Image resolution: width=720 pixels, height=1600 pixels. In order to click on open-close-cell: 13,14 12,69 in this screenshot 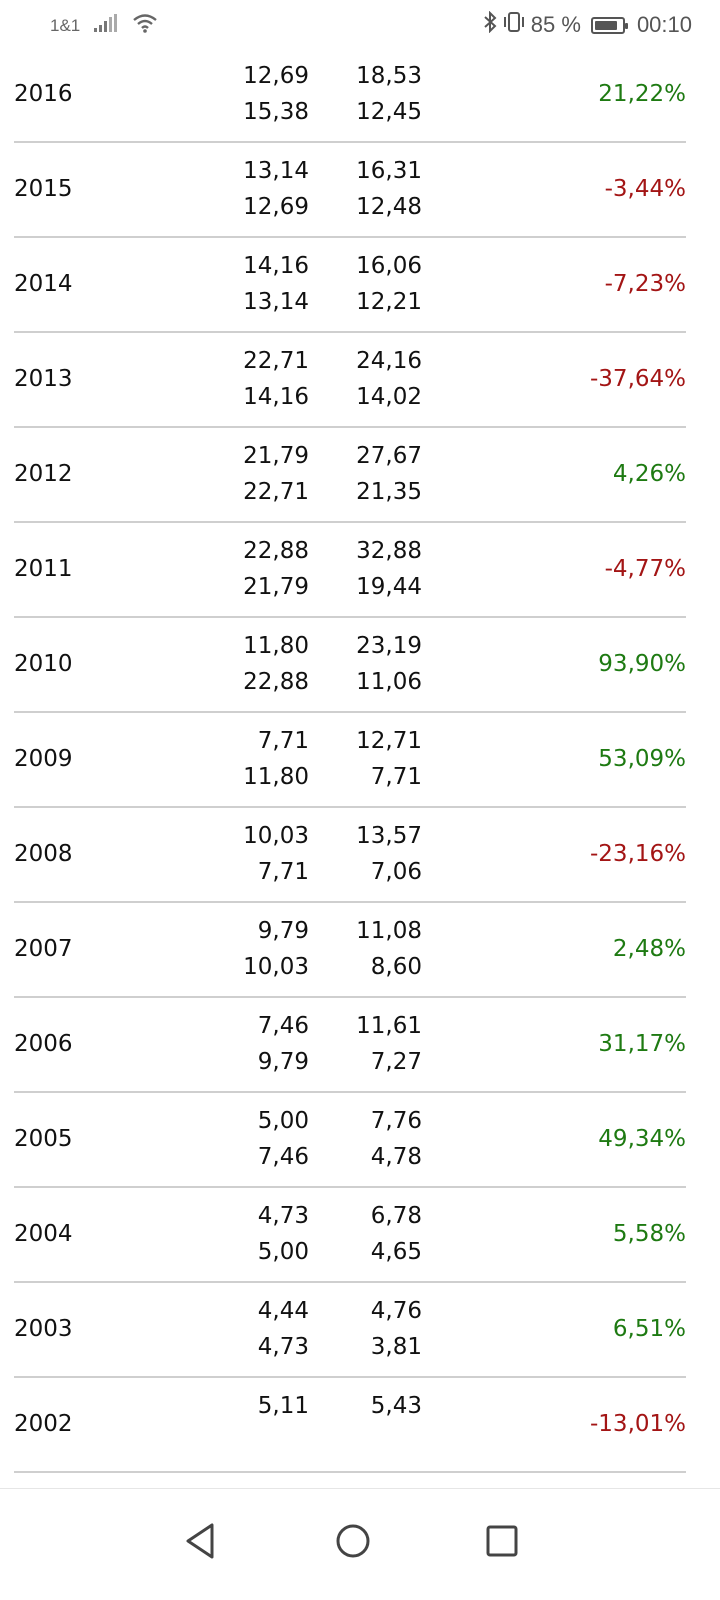, I will do `click(276, 189)`.